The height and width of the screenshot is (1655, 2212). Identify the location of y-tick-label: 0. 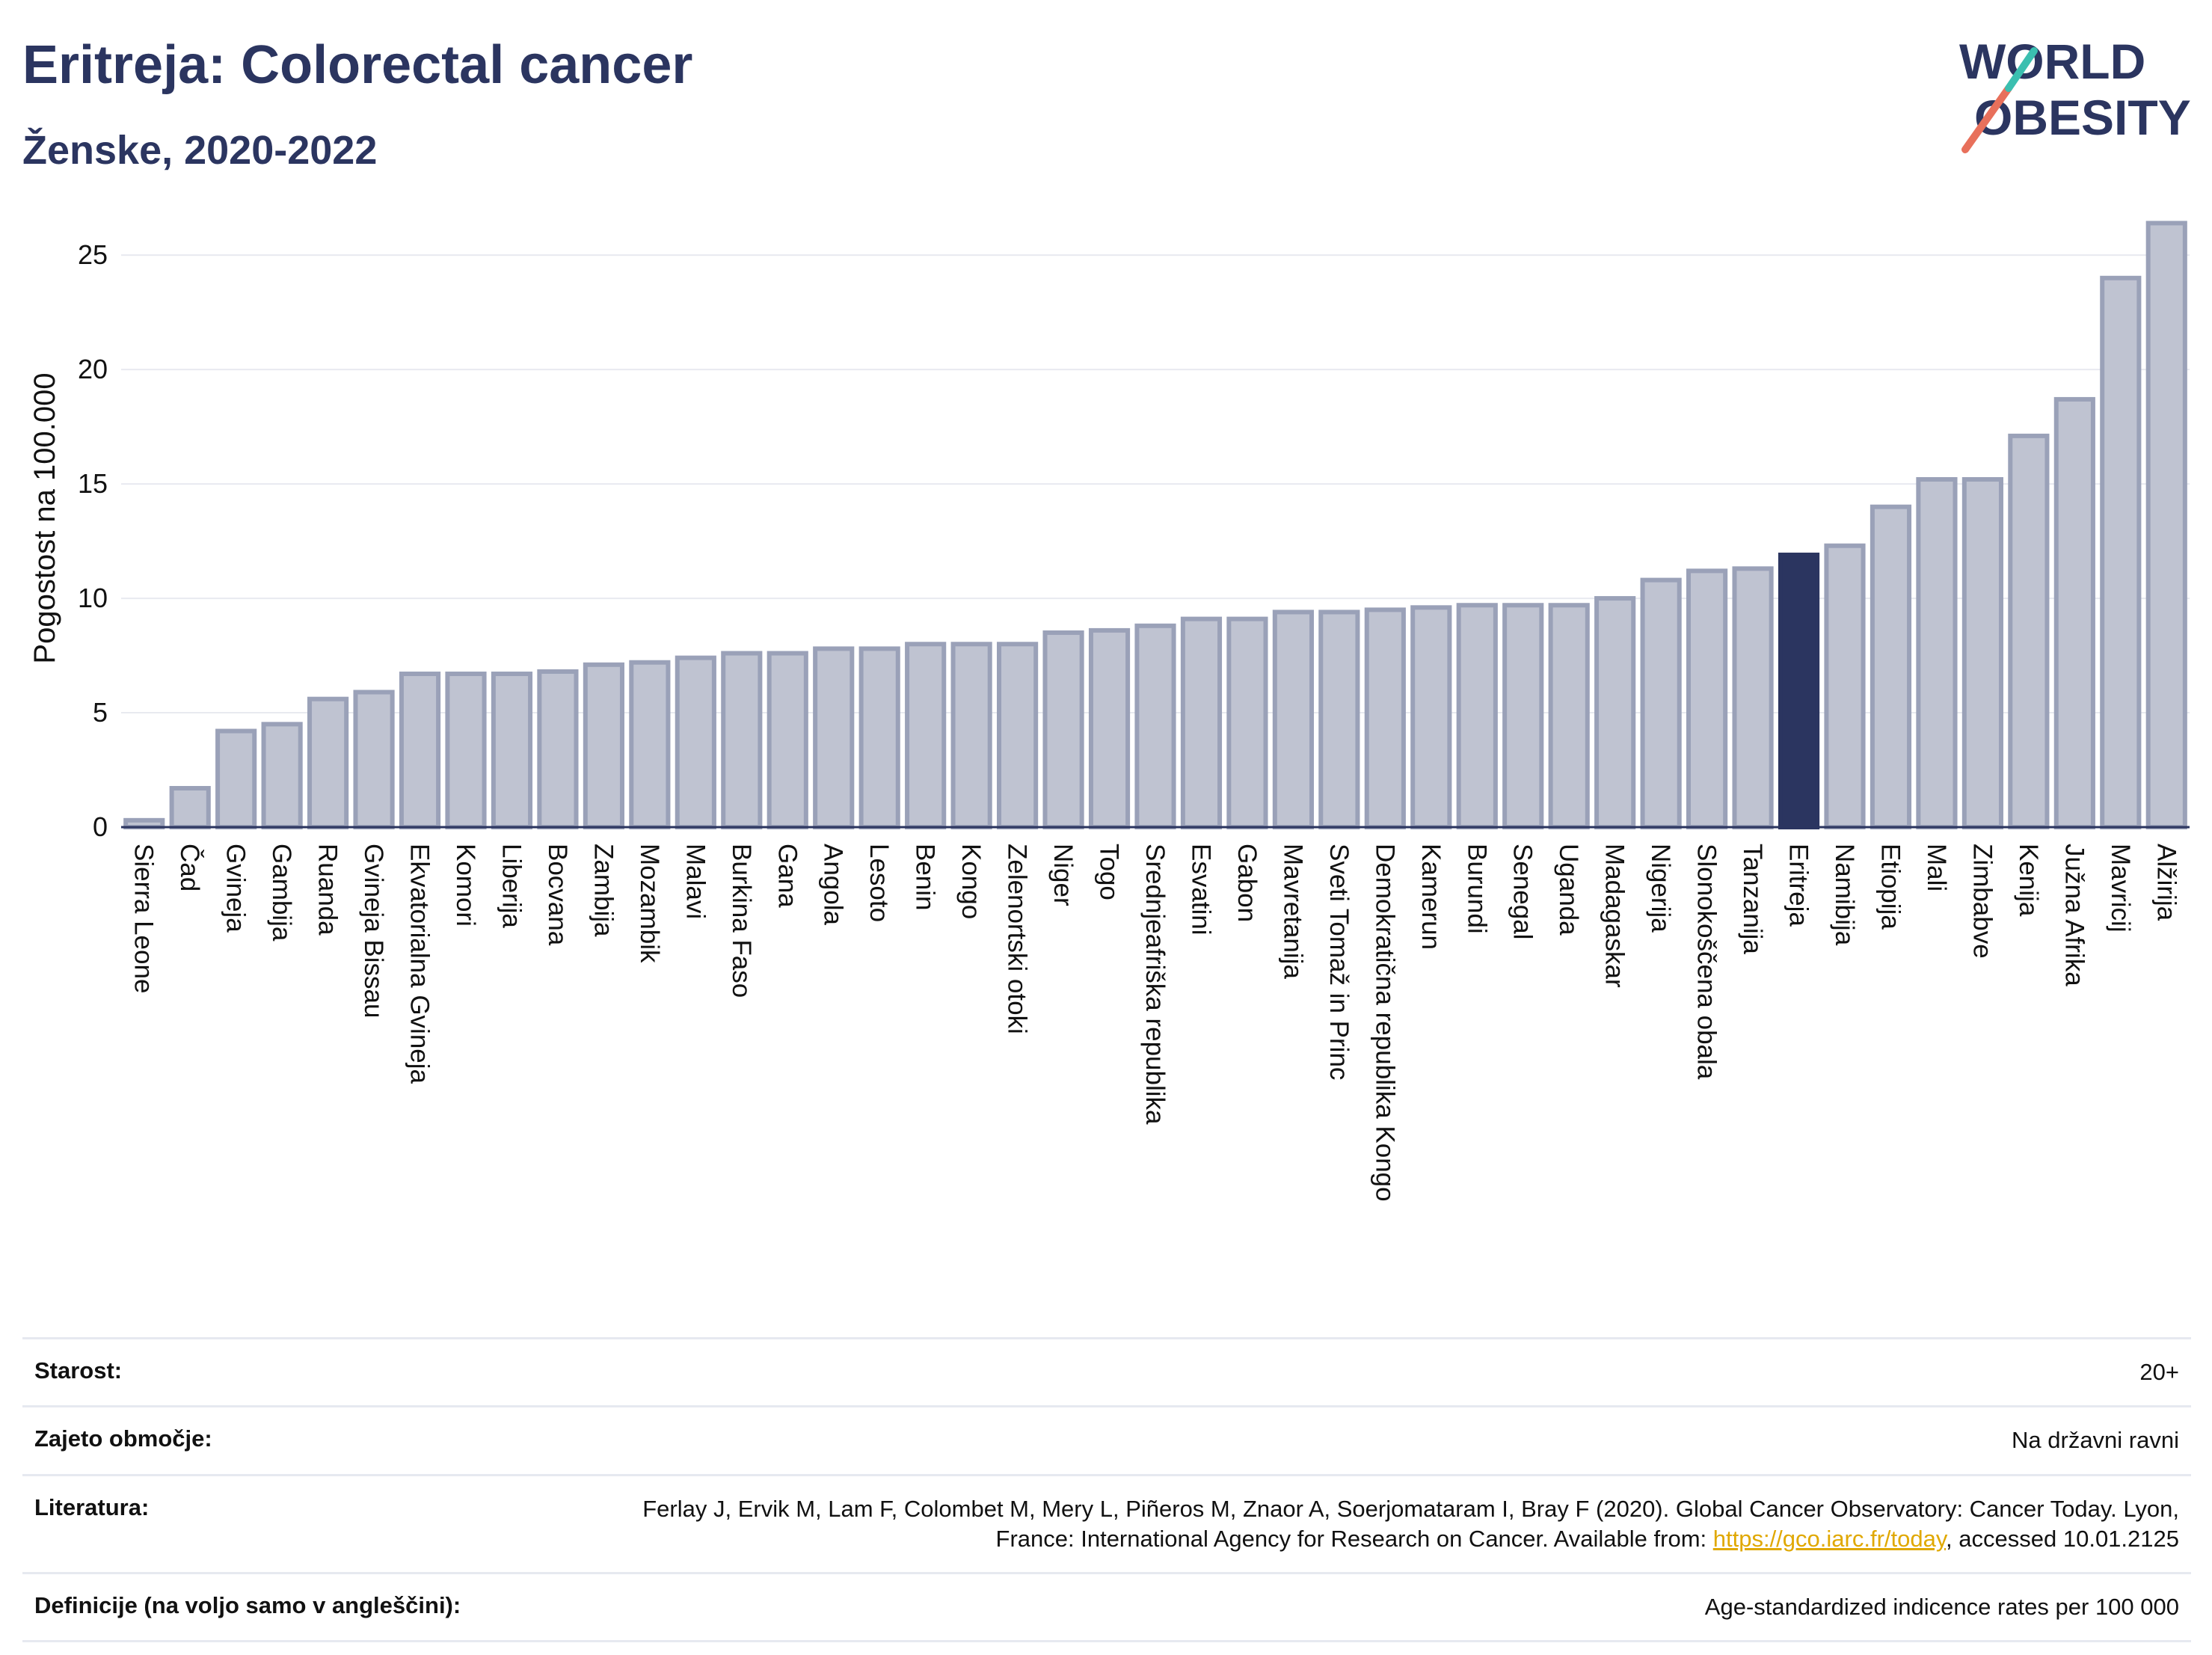
(100, 826).